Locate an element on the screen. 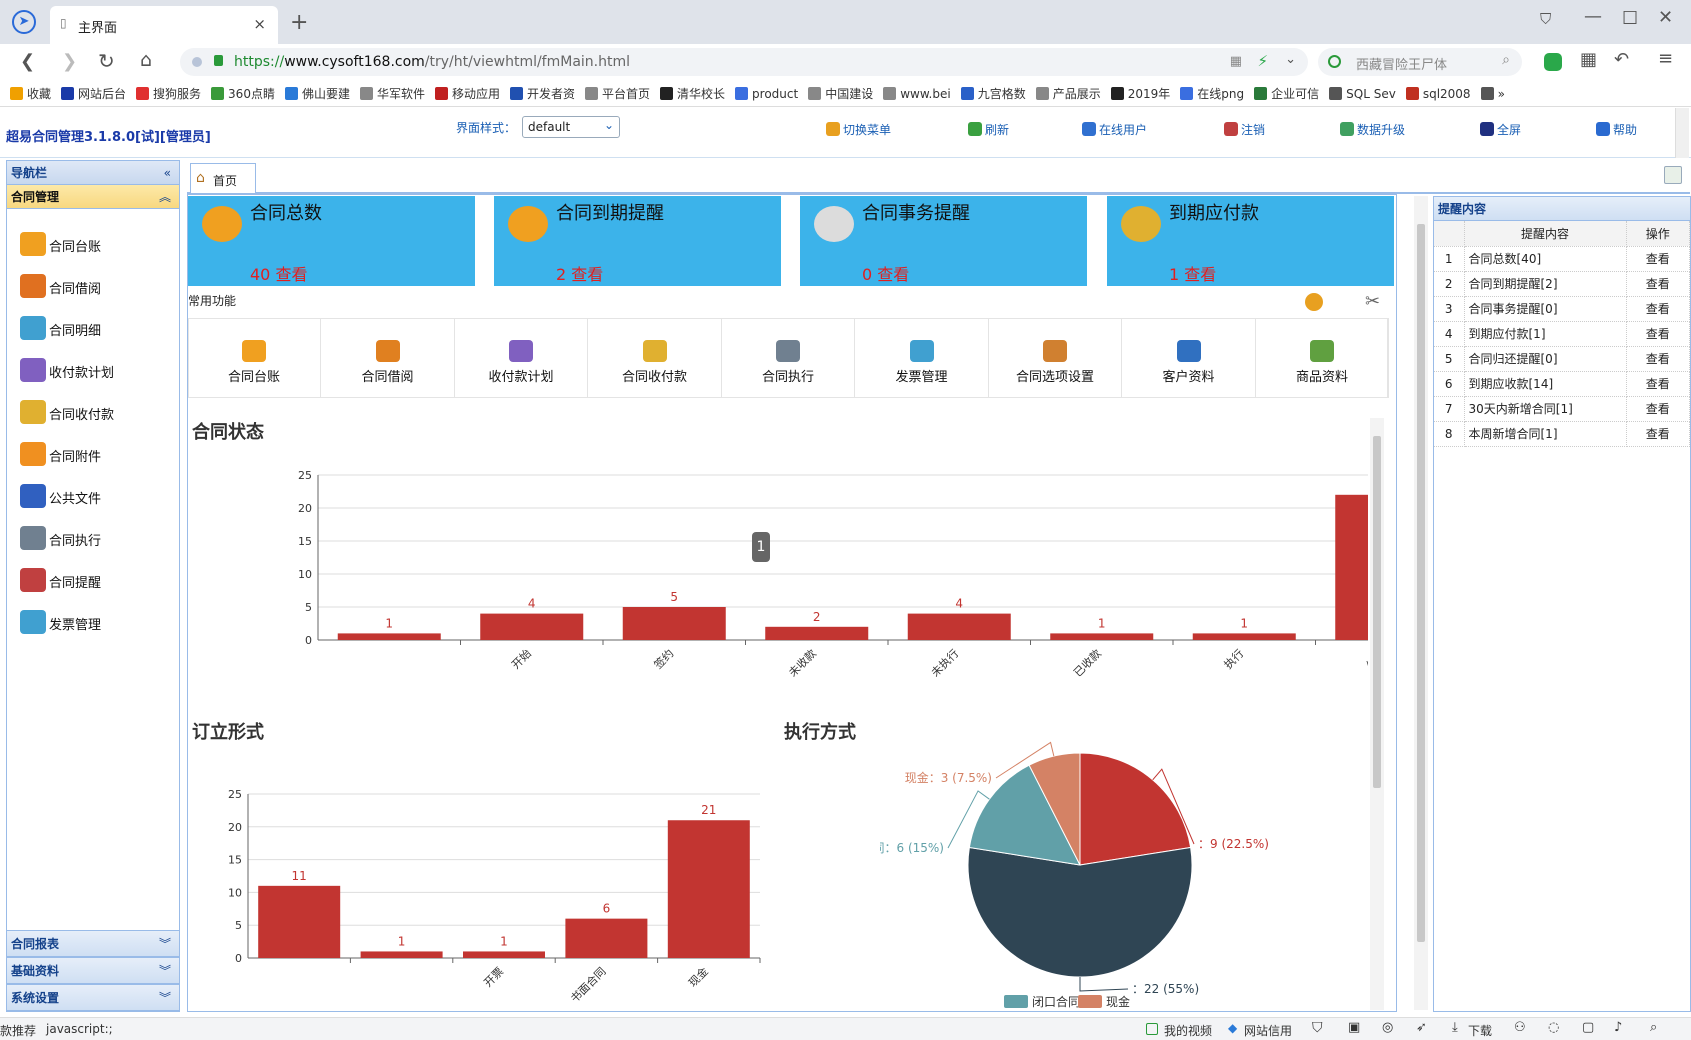  sidebar-item: 收付款计划 is located at coordinates (93, 370).